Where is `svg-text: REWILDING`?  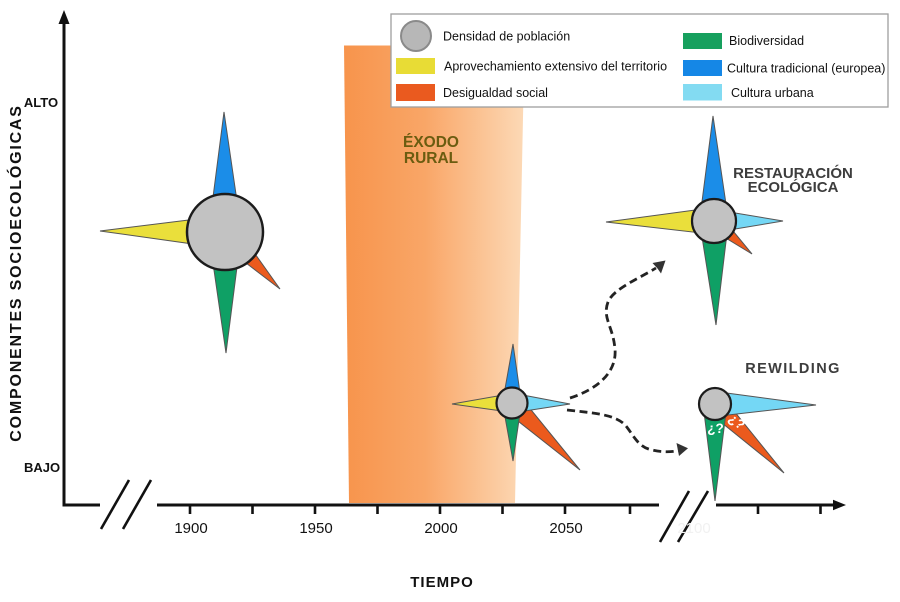 svg-text: REWILDING is located at coordinates (793, 369).